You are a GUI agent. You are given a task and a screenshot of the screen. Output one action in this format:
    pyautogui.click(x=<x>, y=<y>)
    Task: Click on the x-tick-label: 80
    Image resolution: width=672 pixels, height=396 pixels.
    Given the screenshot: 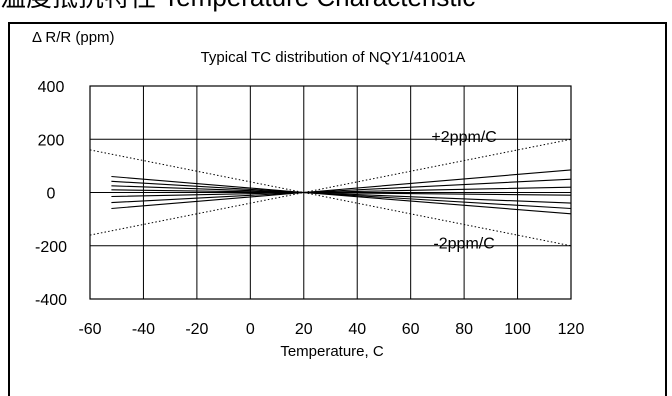 What is the action you would take?
    pyautogui.click(x=464, y=329)
    